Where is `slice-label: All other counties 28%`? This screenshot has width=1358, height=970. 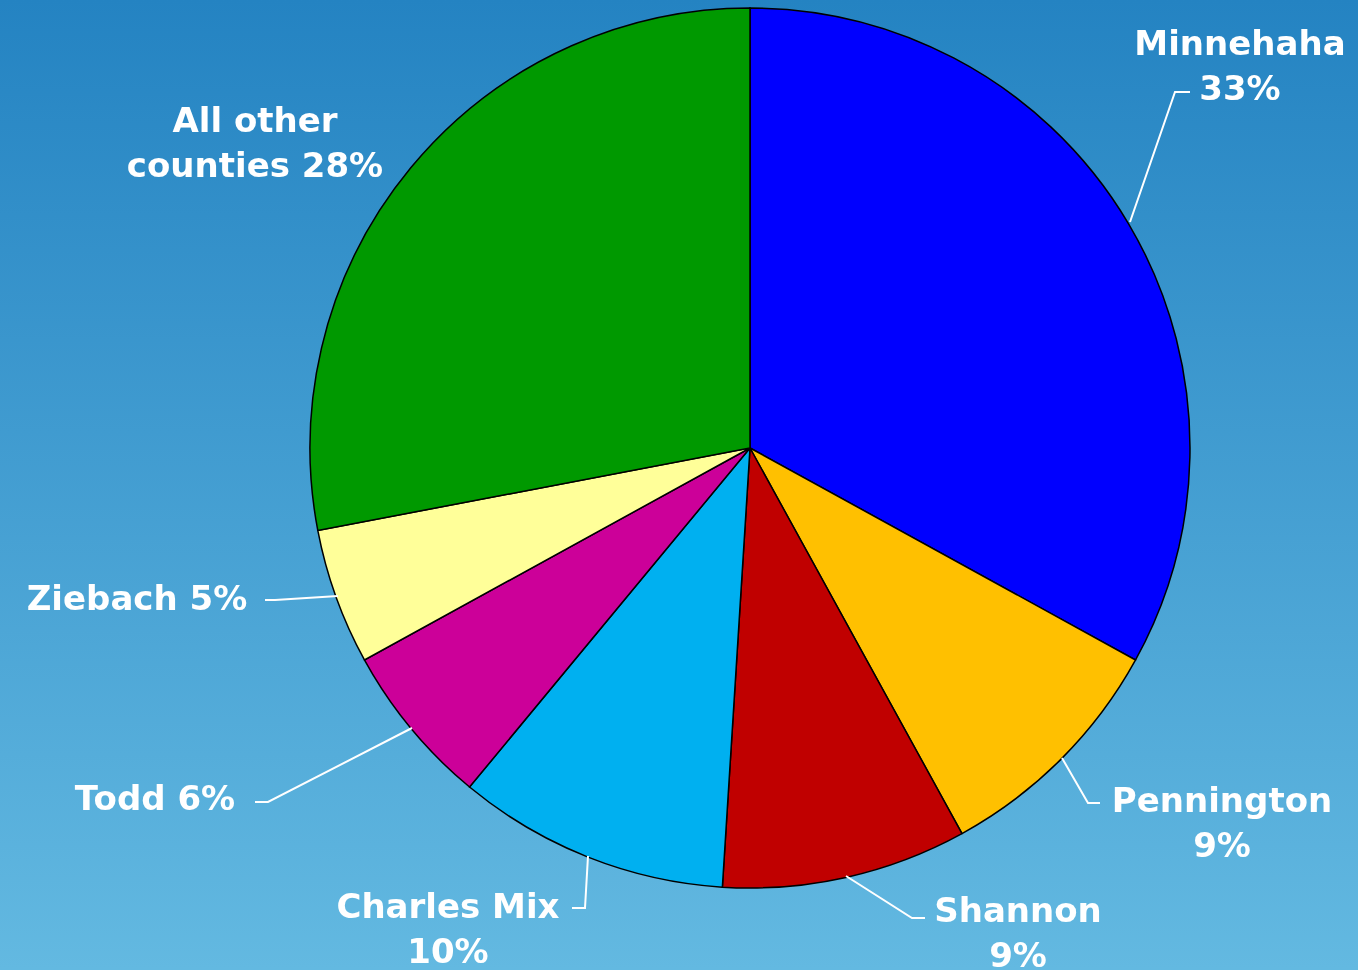 slice-label: All other counties 28% is located at coordinates (255, 142).